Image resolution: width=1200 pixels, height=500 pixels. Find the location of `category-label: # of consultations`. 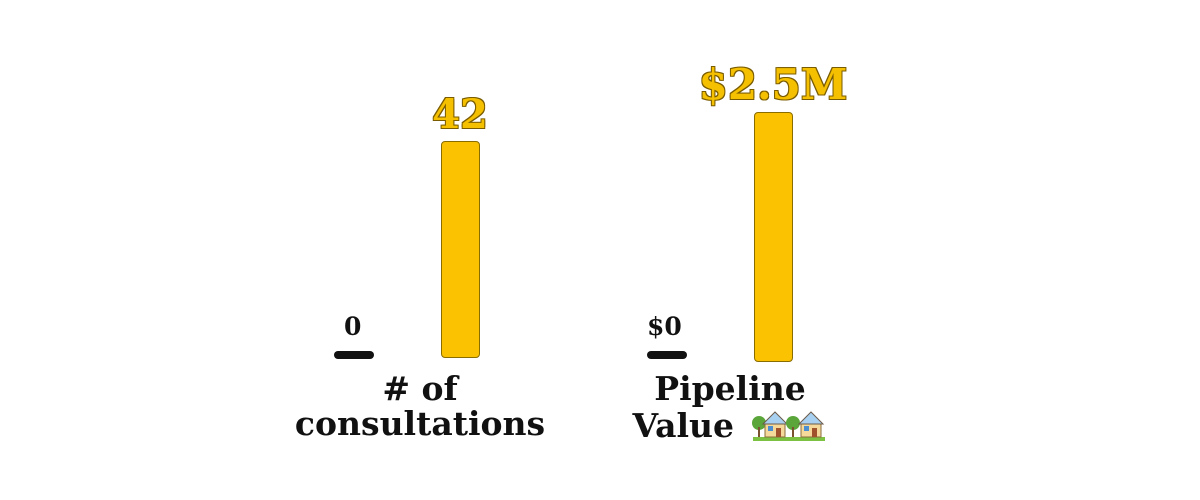

category-label: # of consultations is located at coordinates (420, 406).